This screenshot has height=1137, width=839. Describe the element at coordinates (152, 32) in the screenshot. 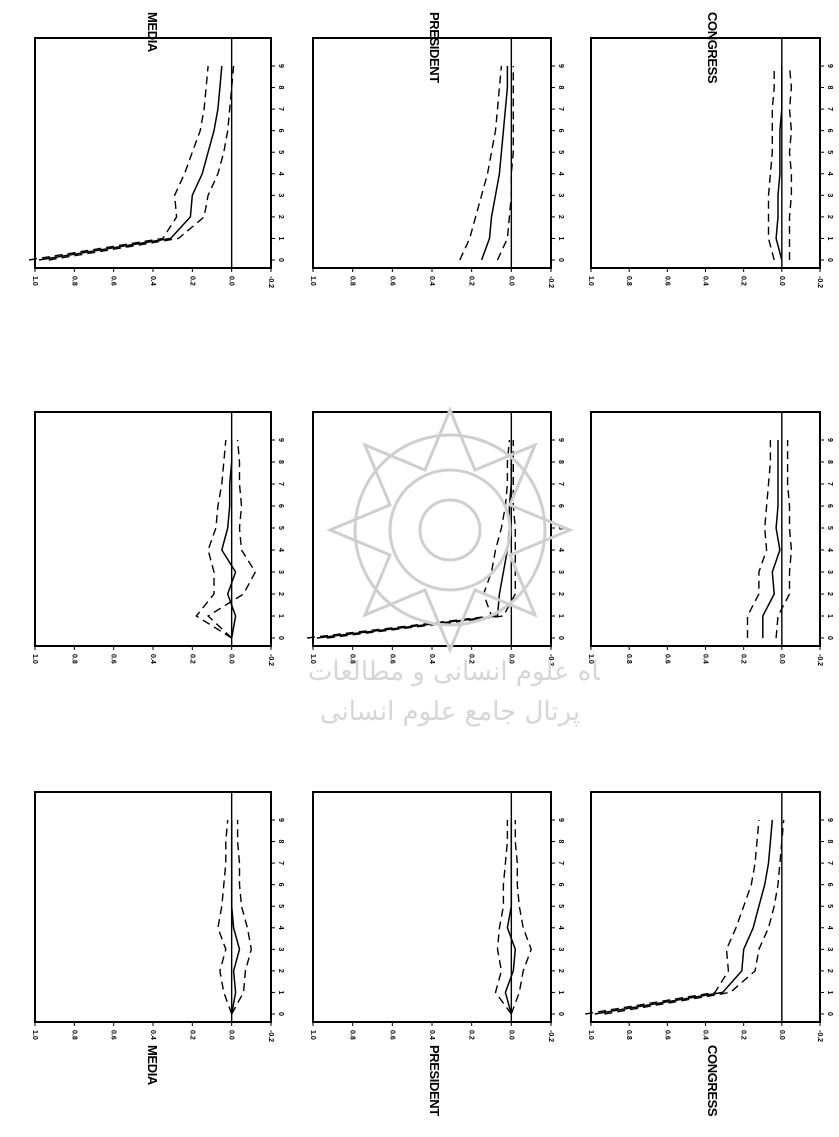

I see `column-title-media: MEDIA` at that location.